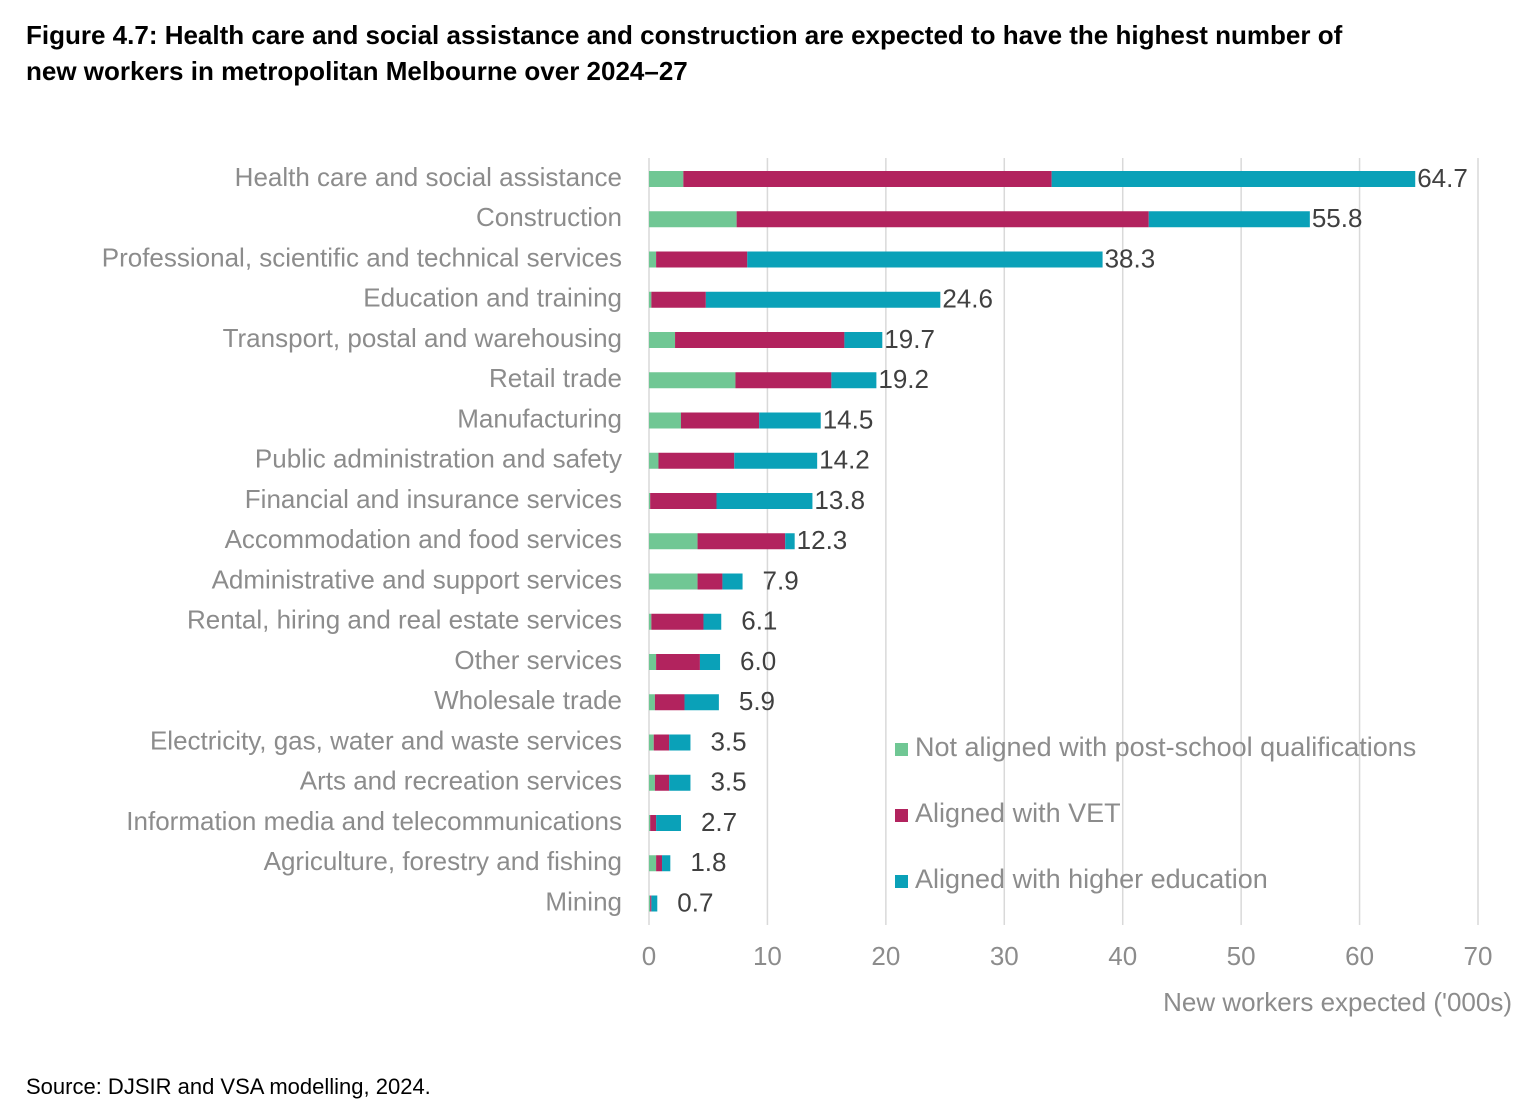  Describe the element at coordinates (844, 460) in the screenshot. I see `total-label: 14.2` at that location.